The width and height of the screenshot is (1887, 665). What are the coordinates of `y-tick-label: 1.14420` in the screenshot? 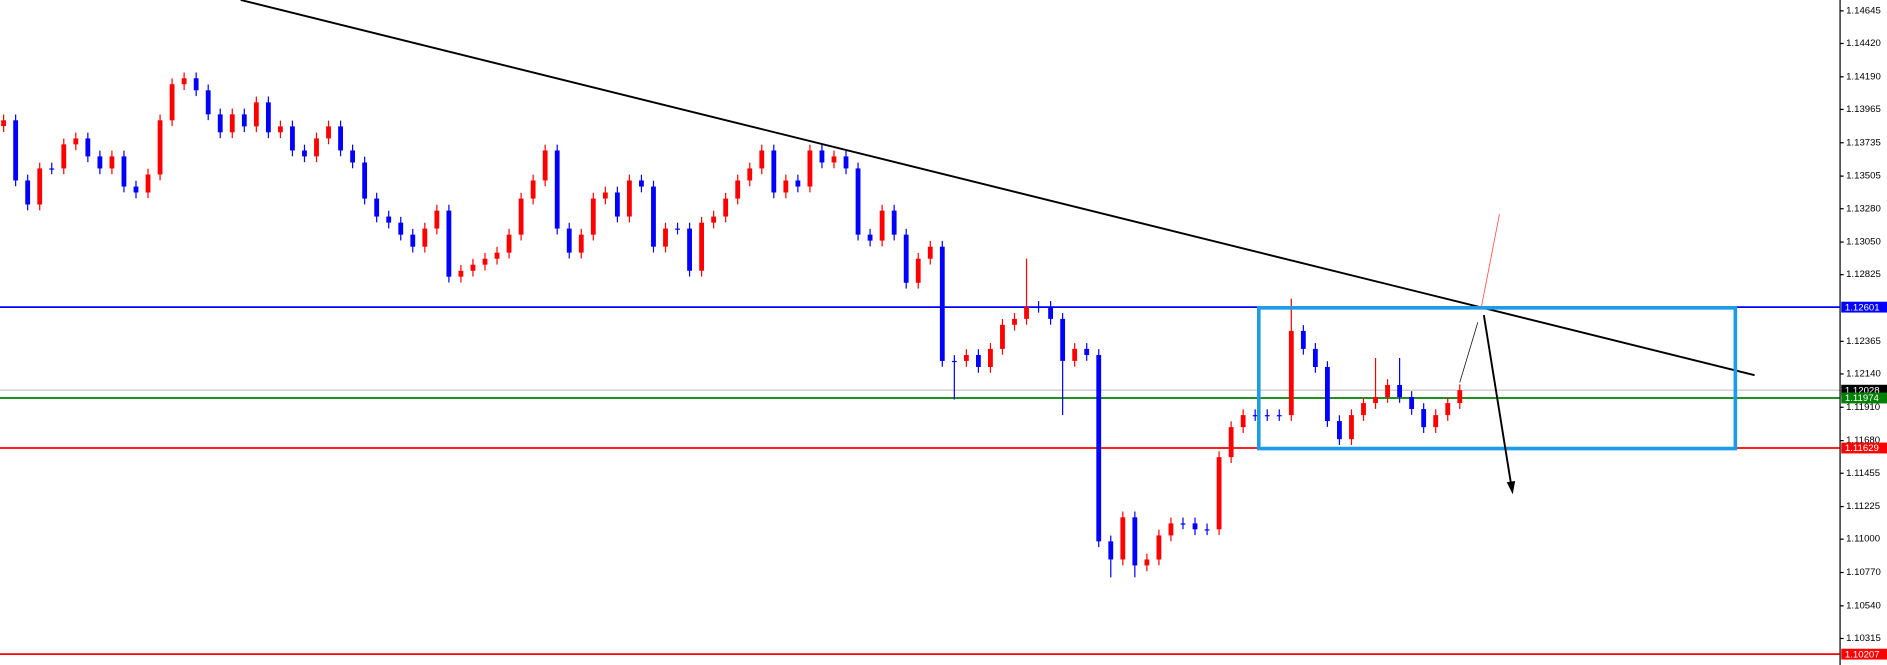 It's located at (1863, 43).